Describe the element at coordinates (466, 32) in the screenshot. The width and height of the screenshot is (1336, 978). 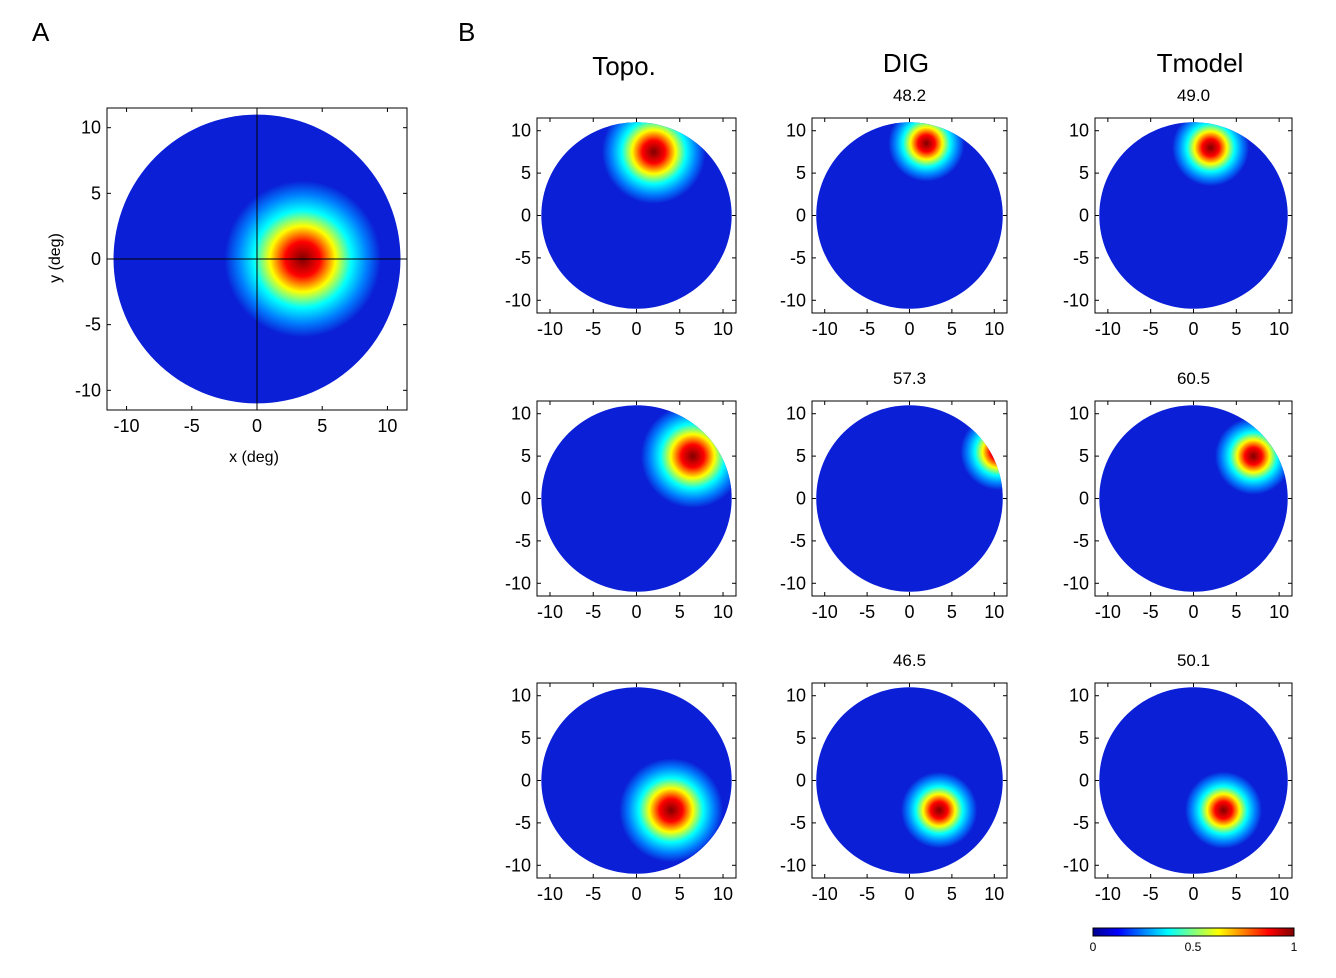
I see `panel-label-b: B` at that location.